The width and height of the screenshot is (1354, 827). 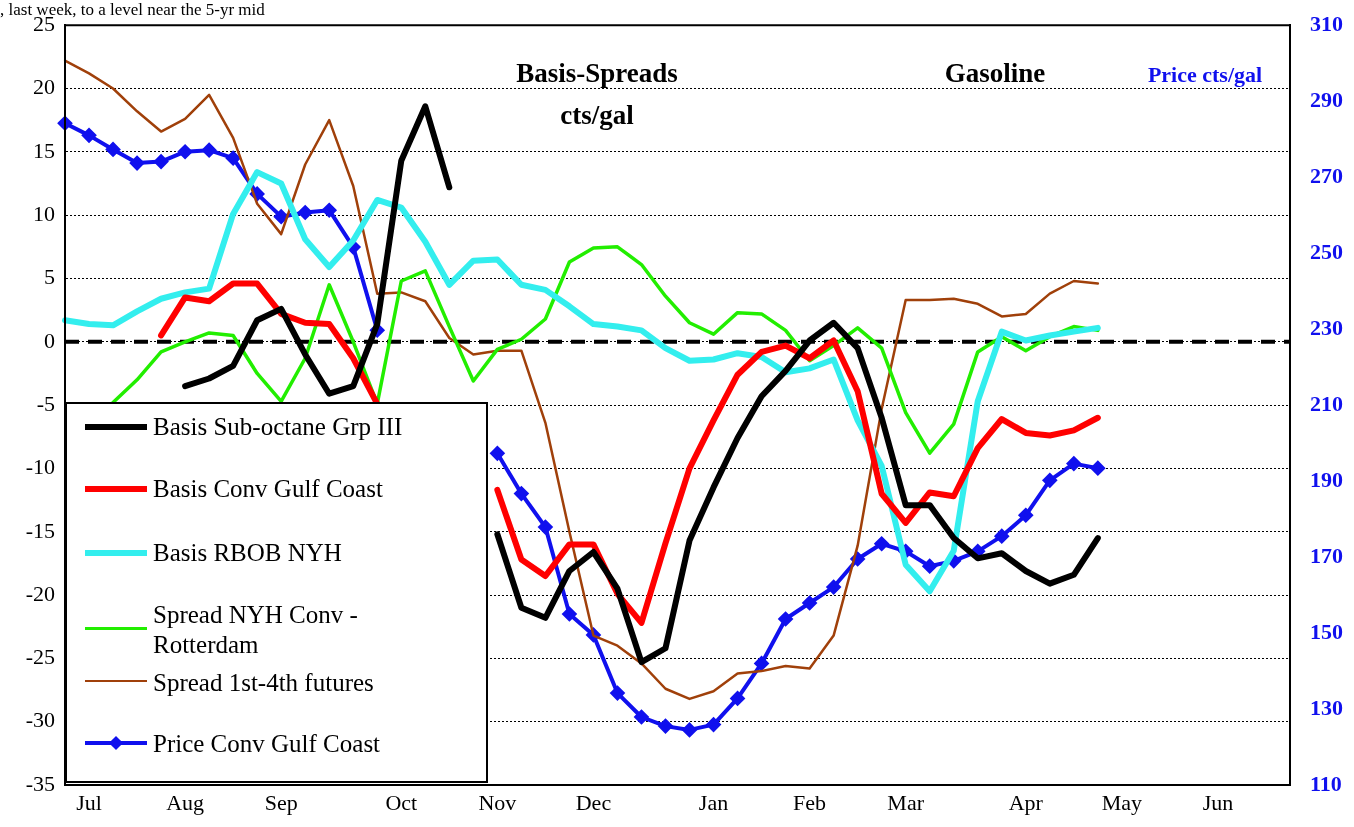 What do you see at coordinates (44, 87) in the screenshot?
I see `y-tick-label: 20` at bounding box center [44, 87].